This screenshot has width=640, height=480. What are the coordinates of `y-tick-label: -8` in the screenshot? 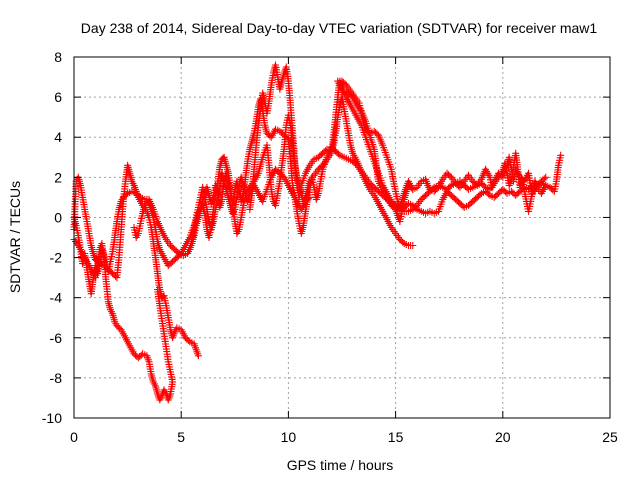 It's located at (56, 378).